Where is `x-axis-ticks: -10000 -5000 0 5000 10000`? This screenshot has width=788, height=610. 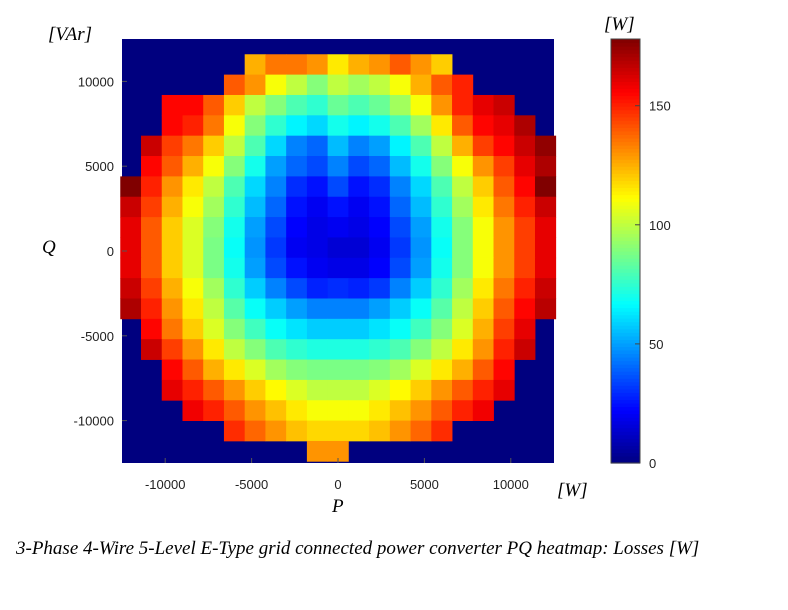 x-axis-ticks: -10000 -5000 0 5000 10000 is located at coordinates (337, 475).